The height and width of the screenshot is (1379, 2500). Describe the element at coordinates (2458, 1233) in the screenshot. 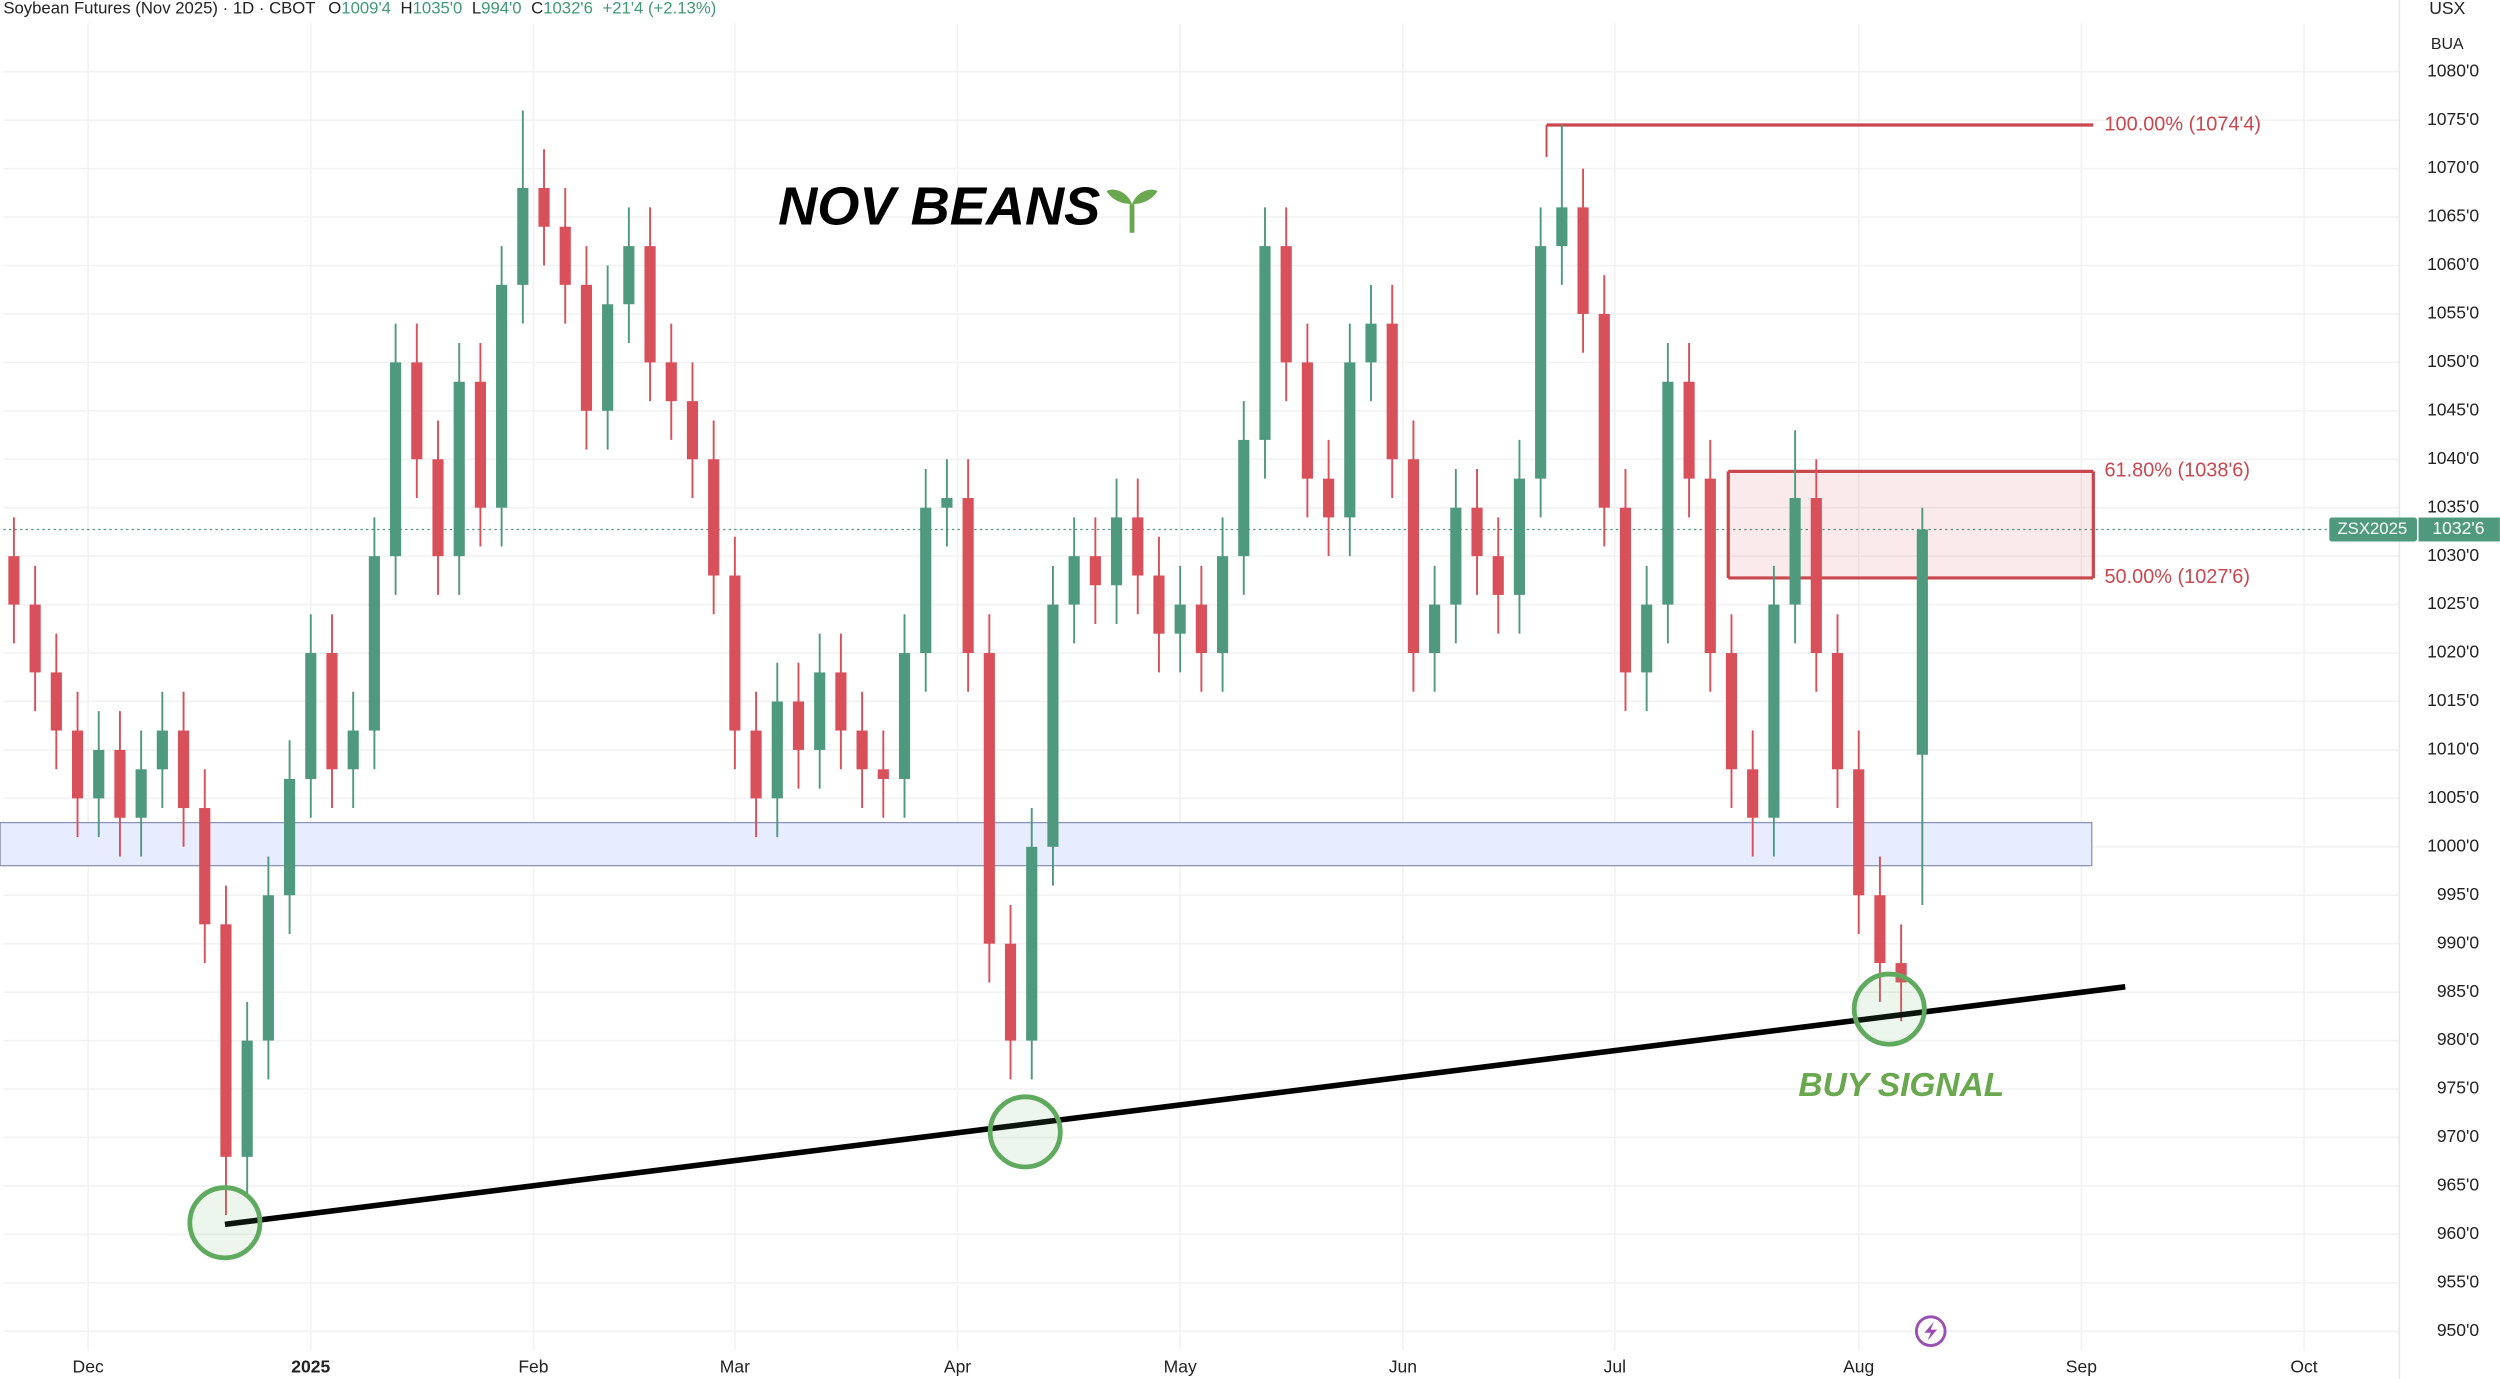

I see `y-tick-label: 960'0` at that location.